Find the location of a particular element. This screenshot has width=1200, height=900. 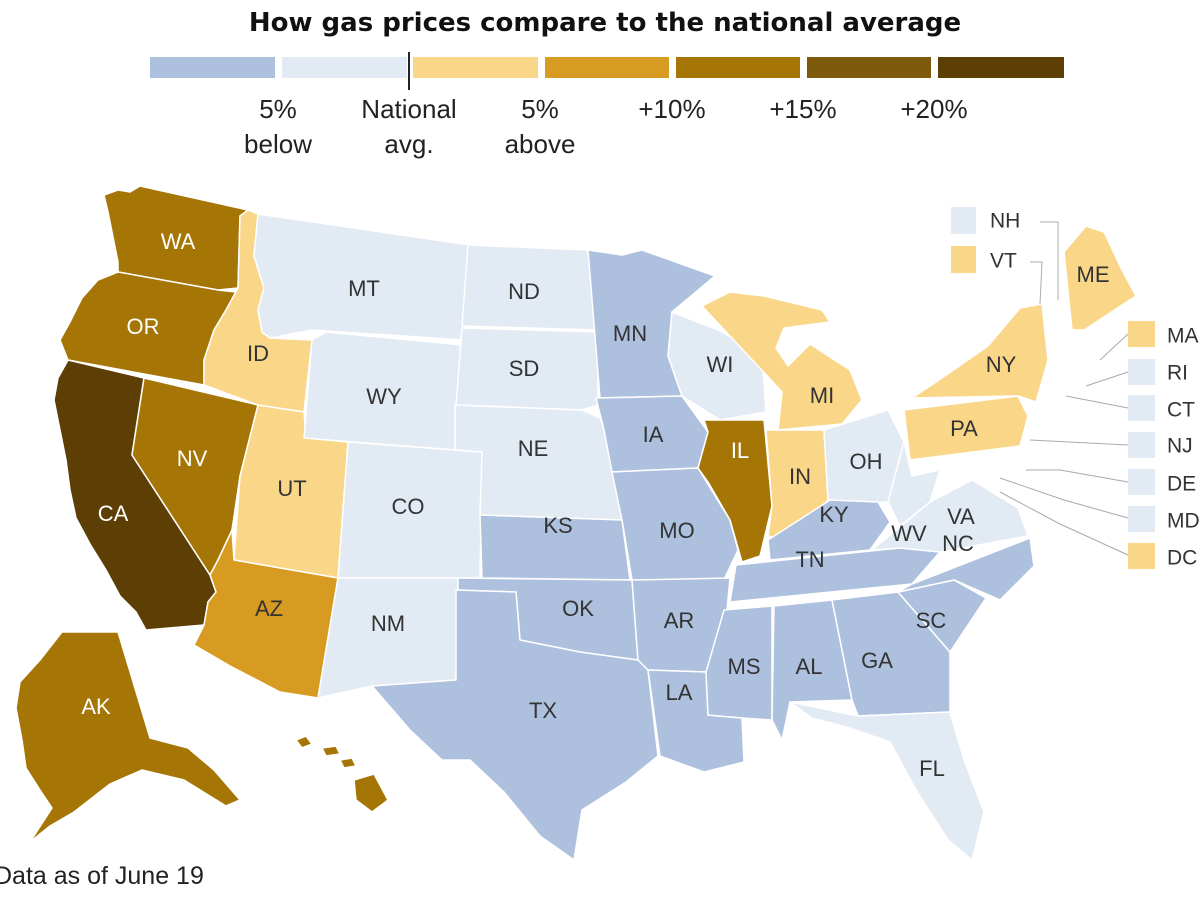

callout-leader-dc is located at coordinates (1064, 523).